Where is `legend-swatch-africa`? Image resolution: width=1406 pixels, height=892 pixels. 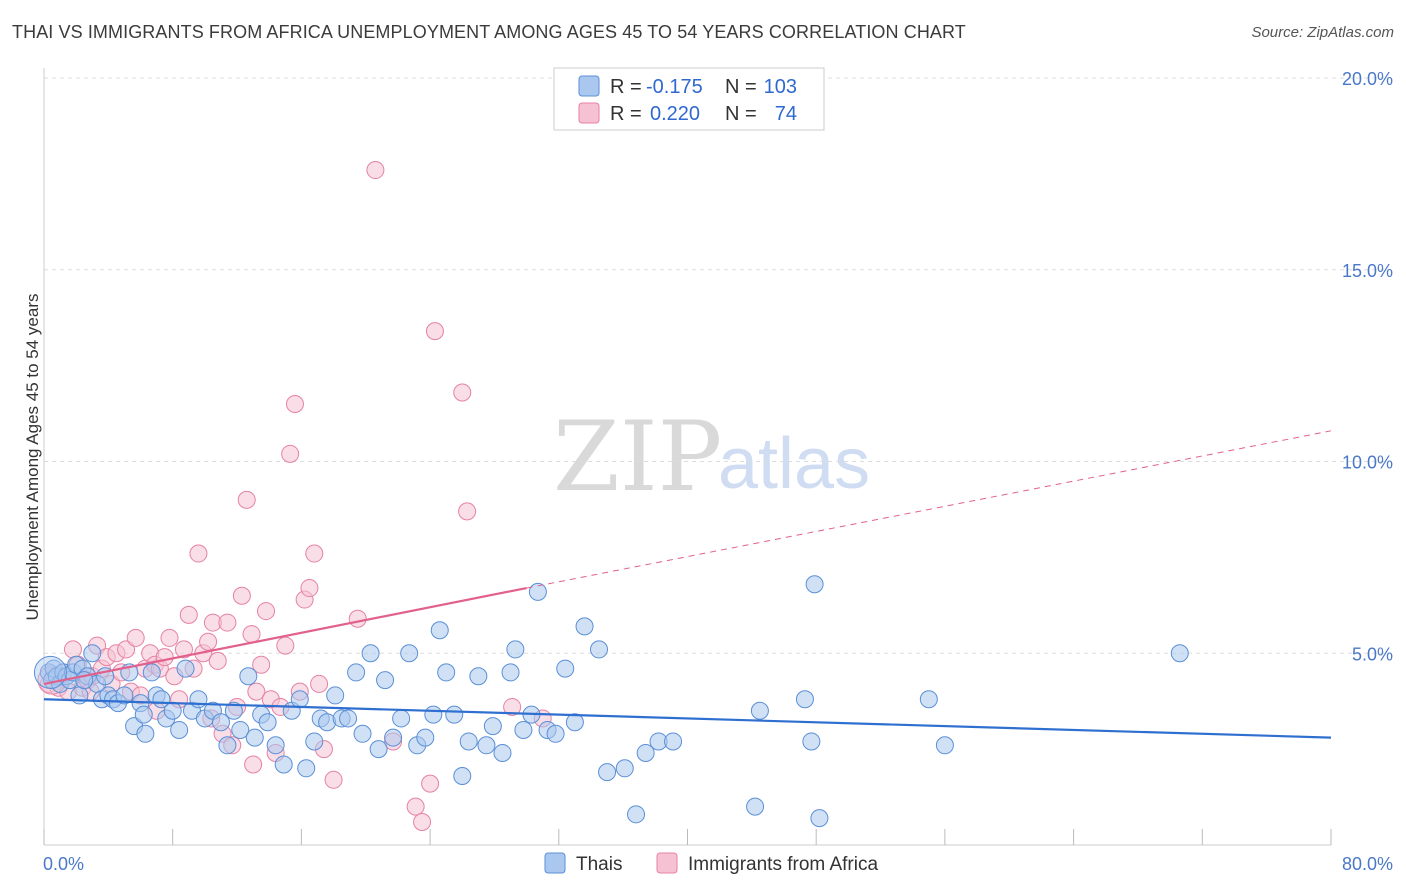
legend-swatch-africa is located at coordinates (589, 113).